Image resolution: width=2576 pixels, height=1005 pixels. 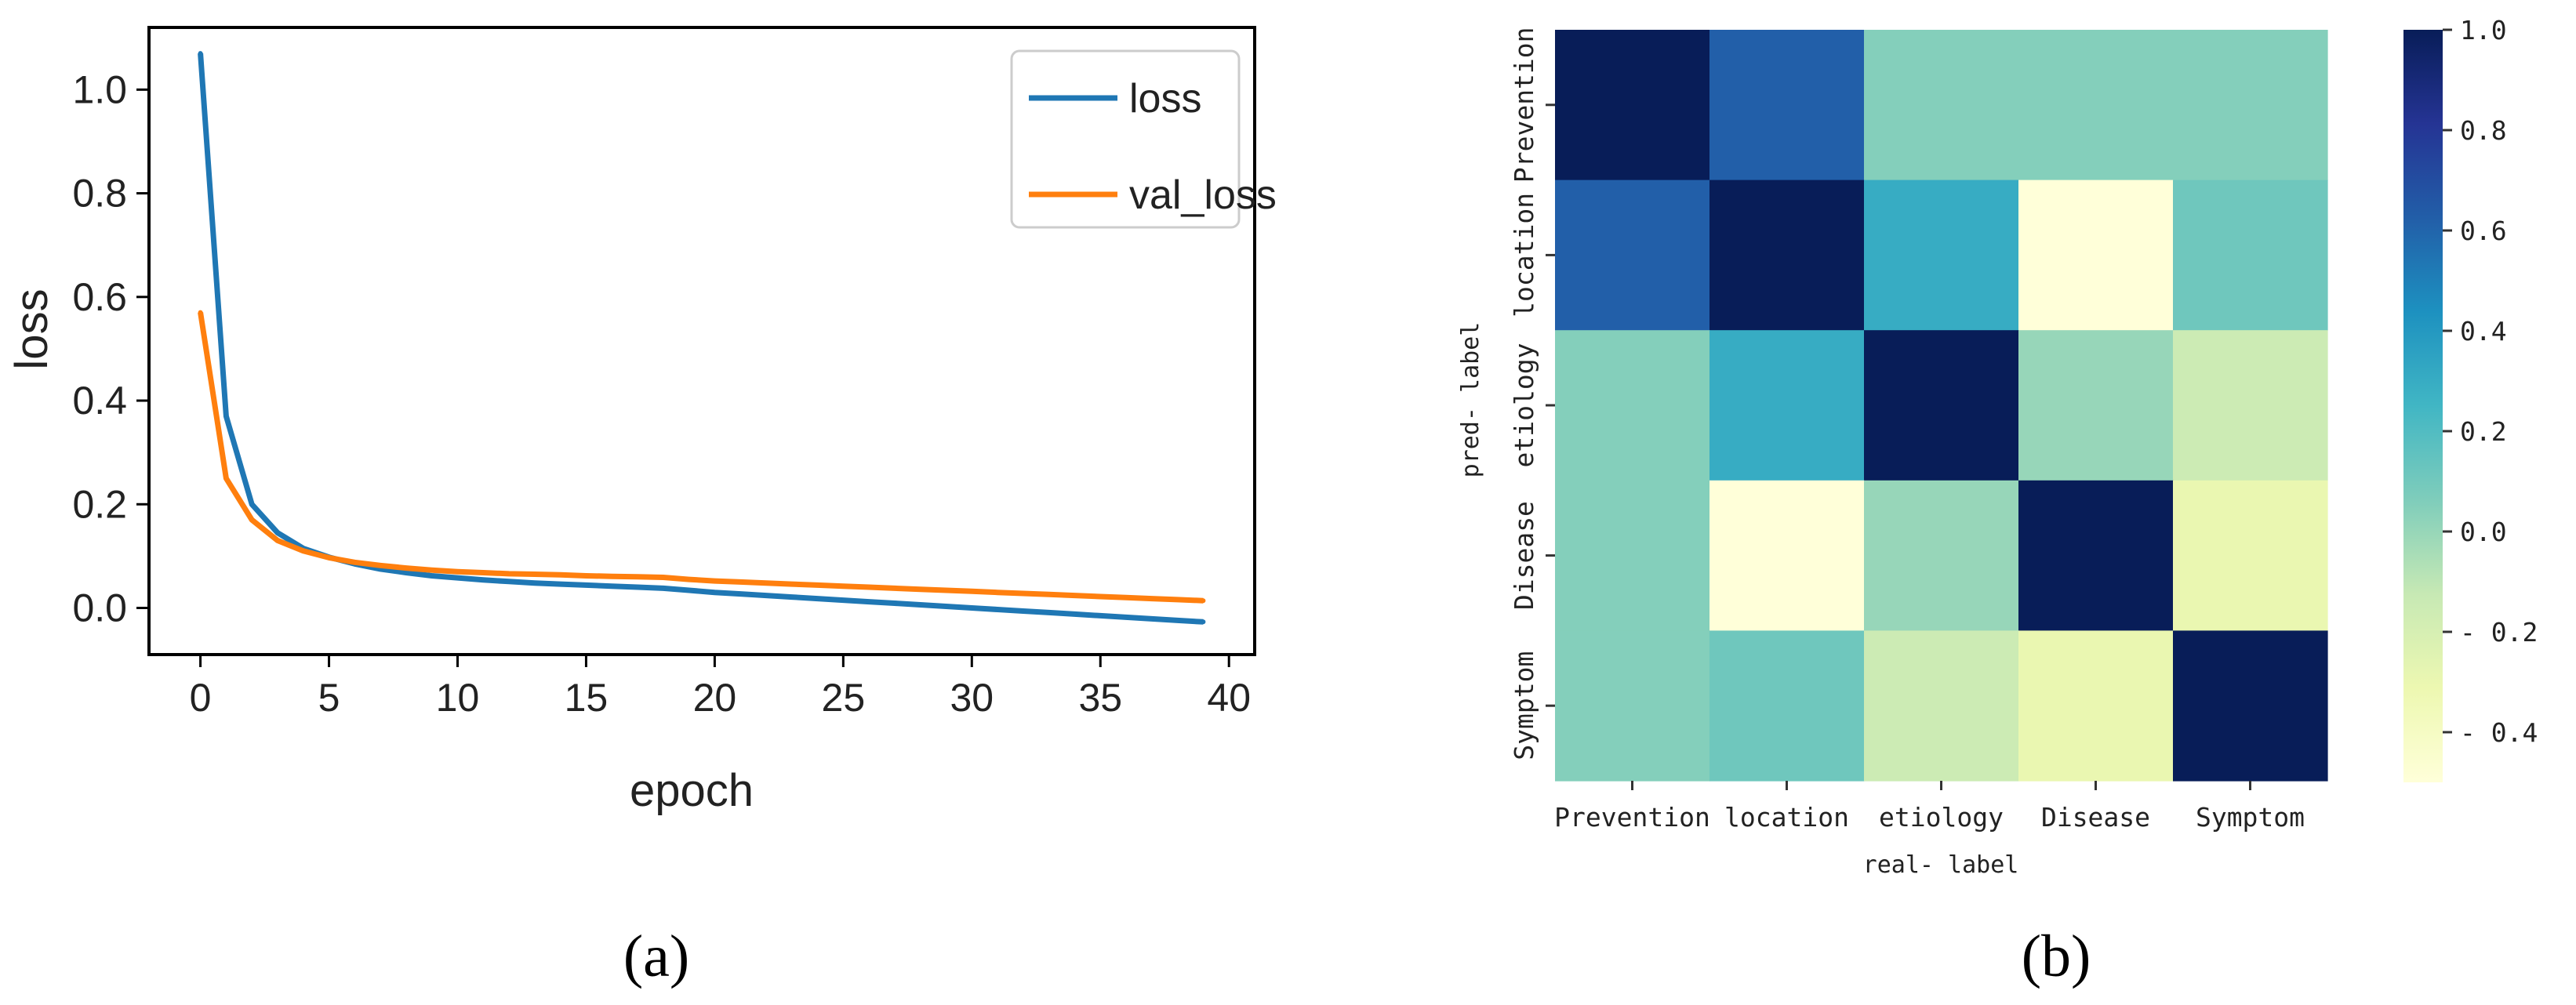 What do you see at coordinates (1786, 817) in the screenshot?
I see `x-tick-label: location` at bounding box center [1786, 817].